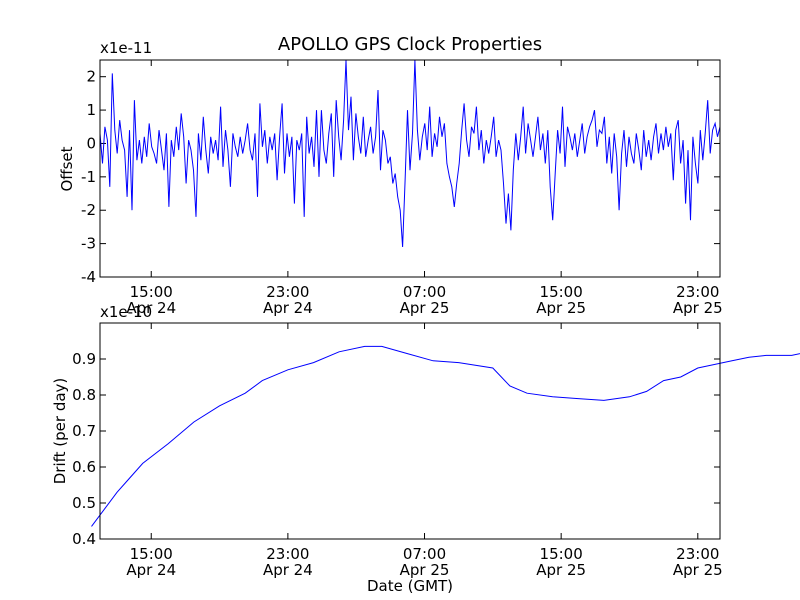  Describe the element at coordinates (91, 110) in the screenshot. I see `offset-ytick-label: 1` at that location.